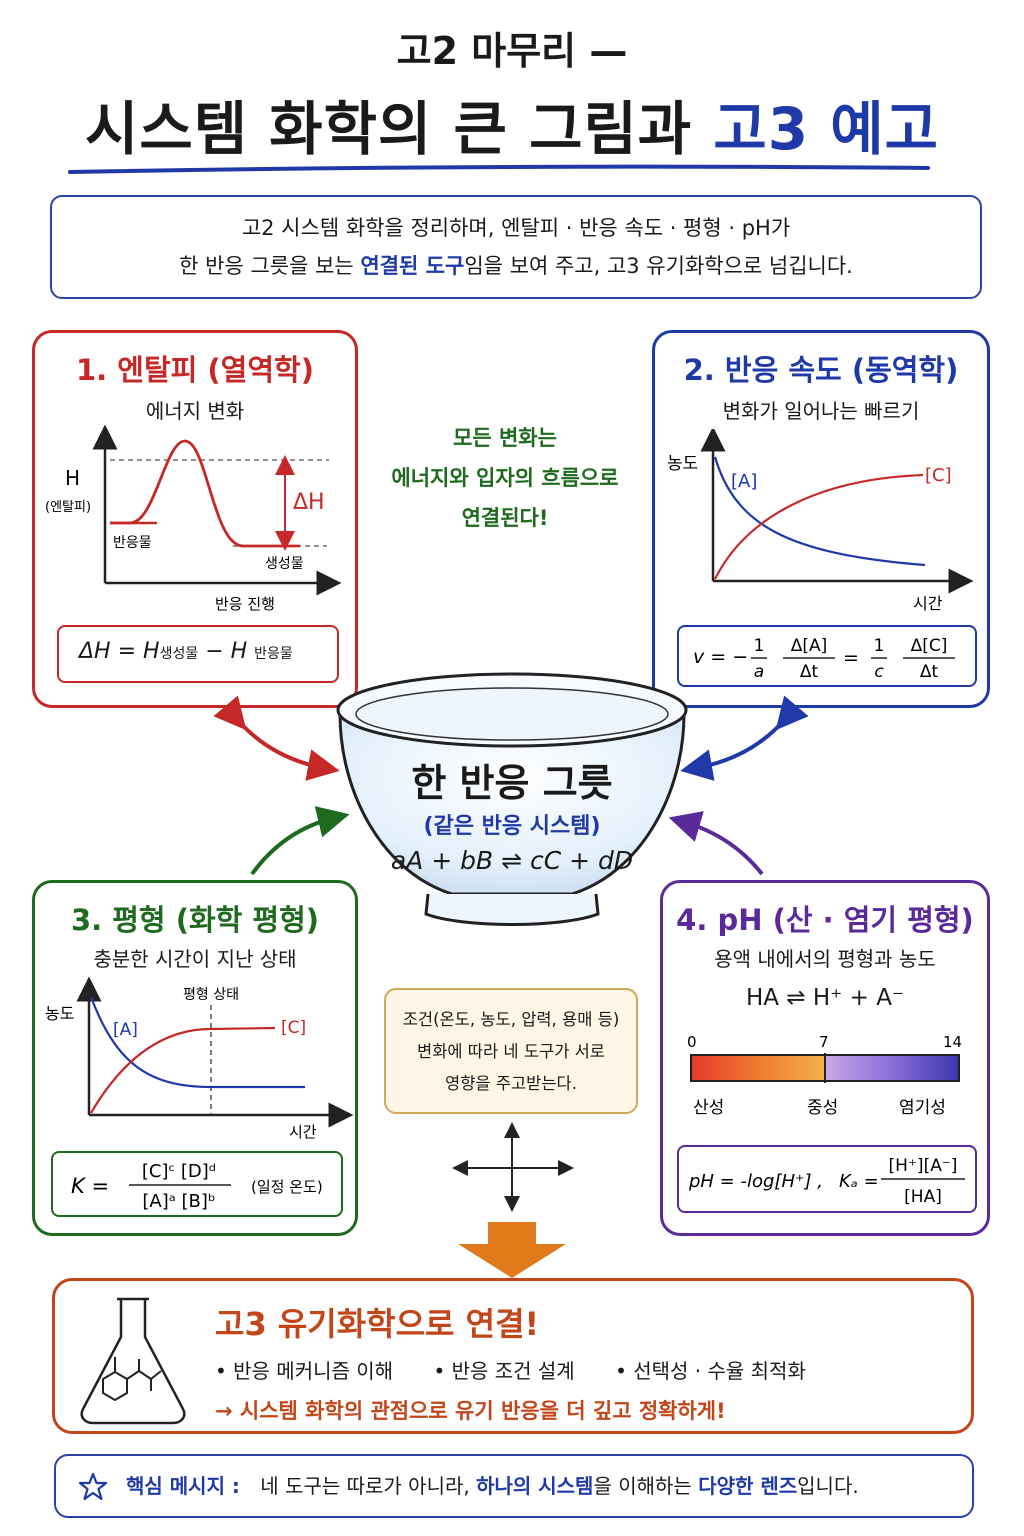 The height and width of the screenshot is (1536, 1024). I want to click on rate-d3: c, so click(879, 672).